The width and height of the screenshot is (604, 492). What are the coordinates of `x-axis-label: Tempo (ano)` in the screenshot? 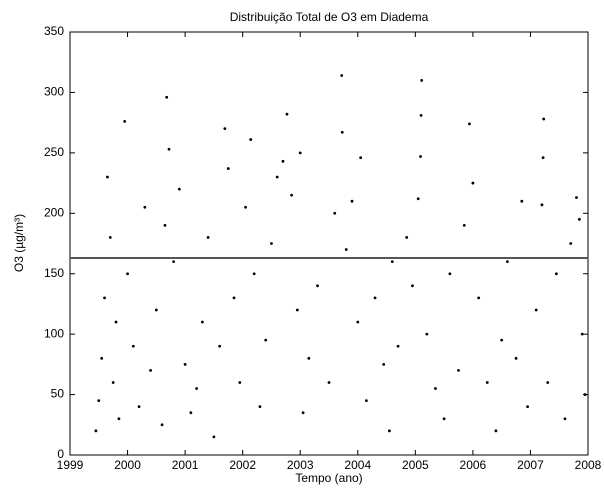 It's located at (328, 478).